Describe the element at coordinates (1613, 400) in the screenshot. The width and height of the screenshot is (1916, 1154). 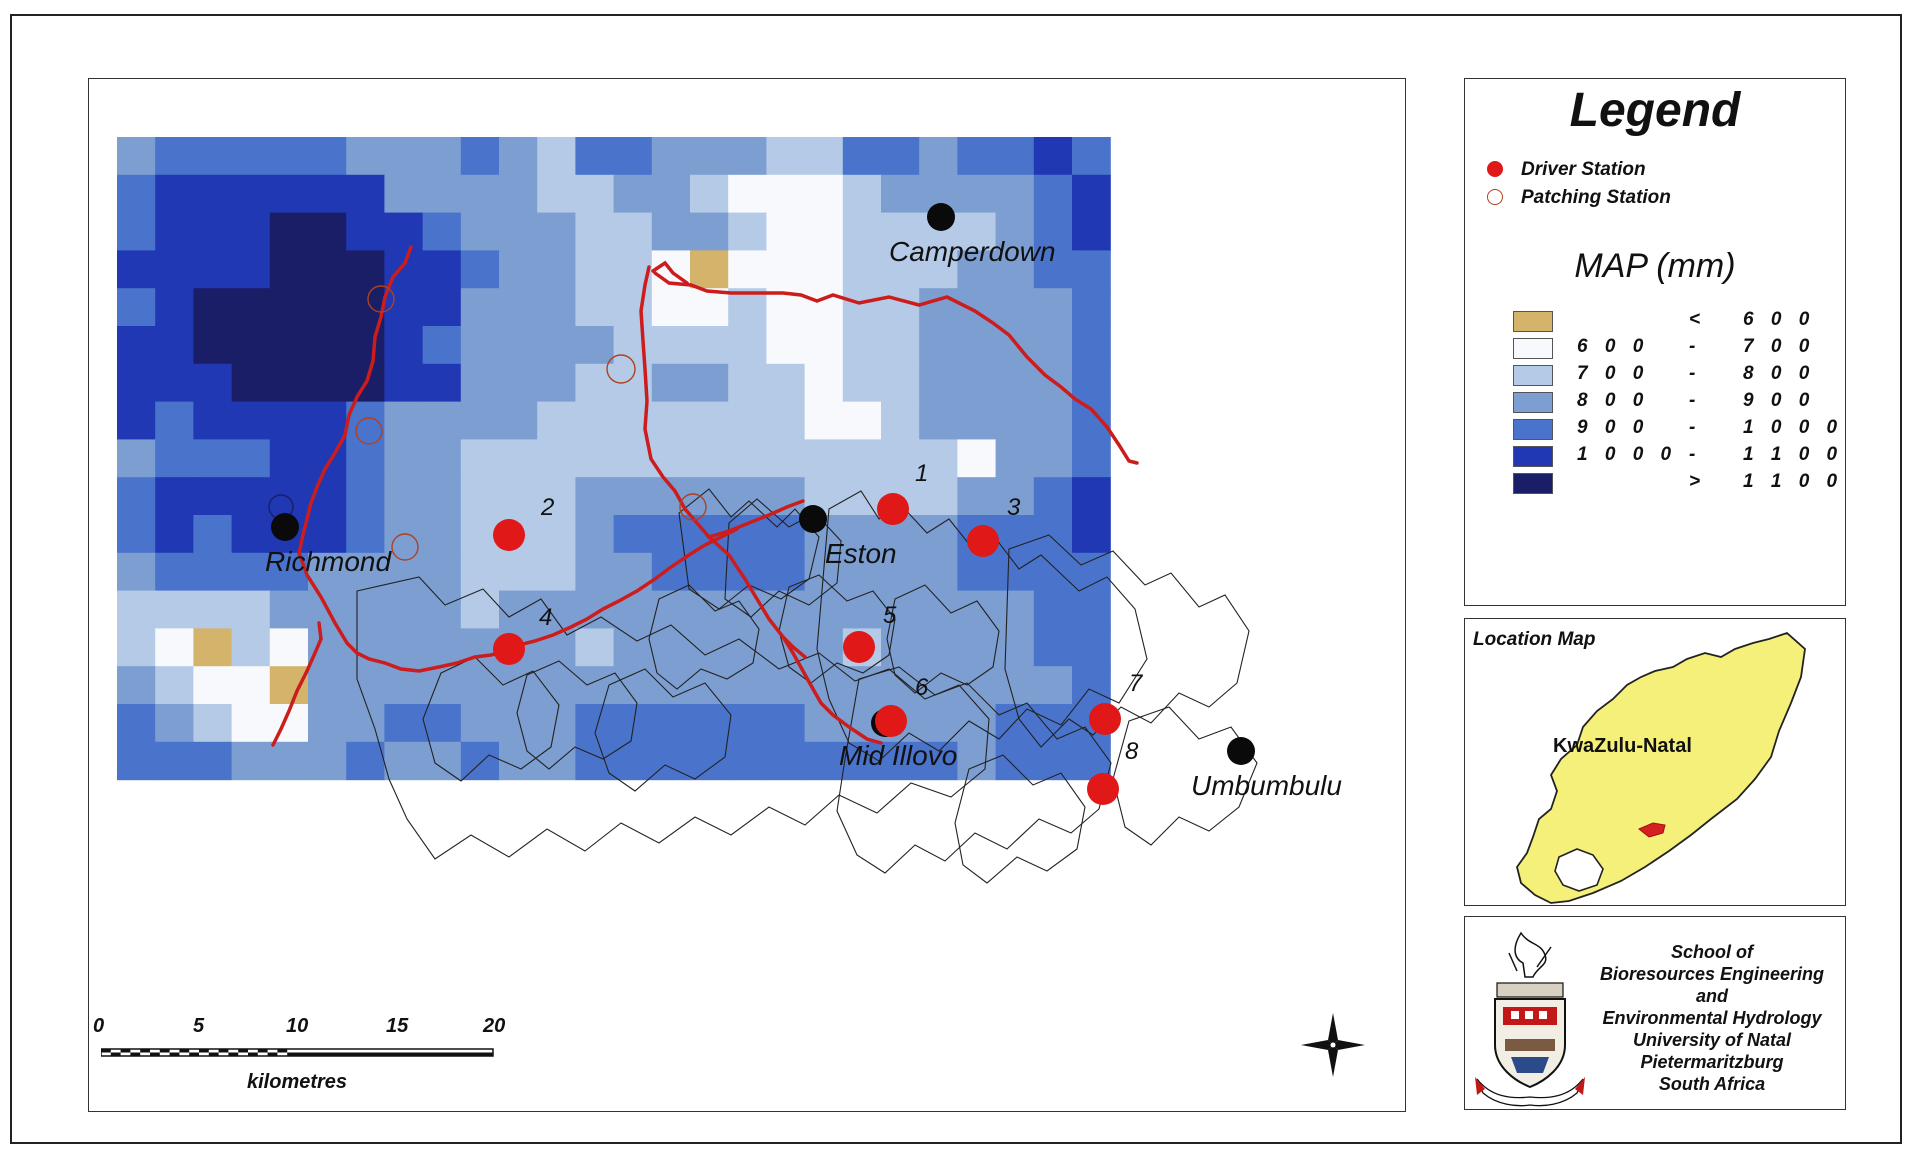
I see `class-lower: 8 0 0` at that location.